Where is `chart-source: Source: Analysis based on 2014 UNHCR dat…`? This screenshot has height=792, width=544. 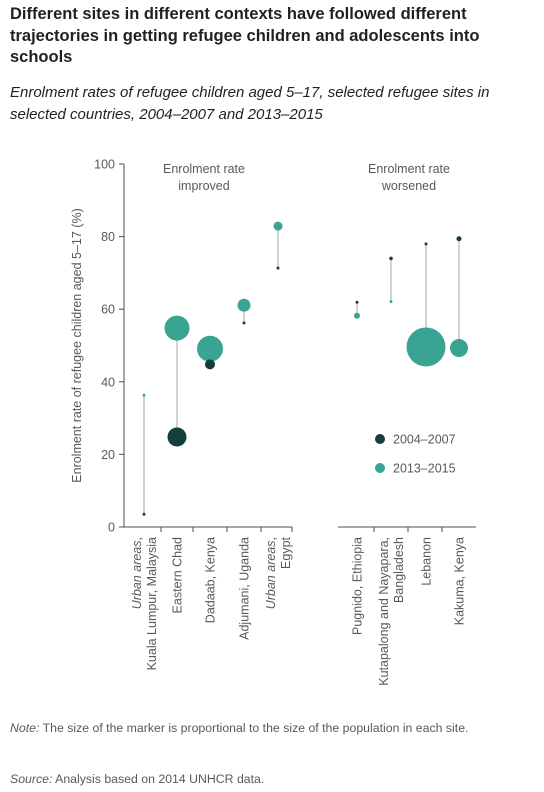
chart-source: Source: Analysis based on 2014 UNHCR dat… is located at coordinates (272, 779).